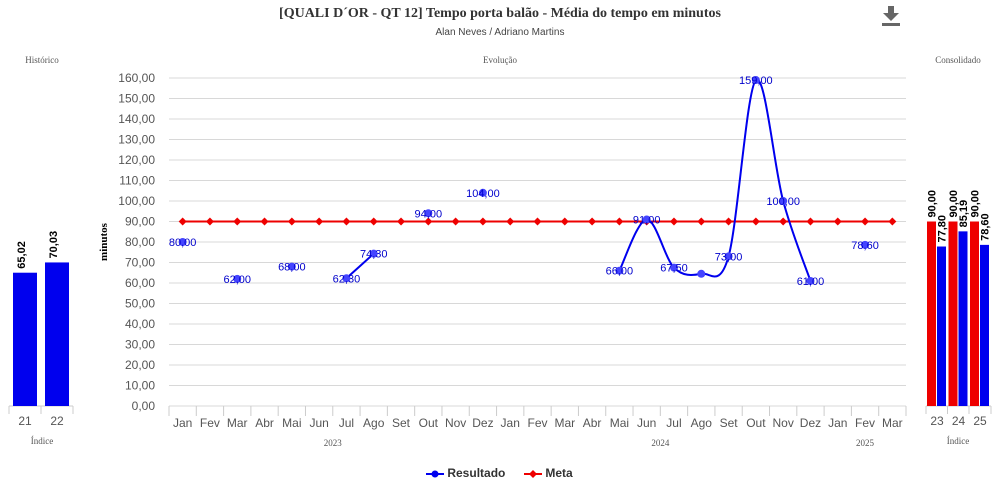  What do you see at coordinates (140, 324) in the screenshot?
I see `y-tick-label: 40,00` at bounding box center [140, 324].